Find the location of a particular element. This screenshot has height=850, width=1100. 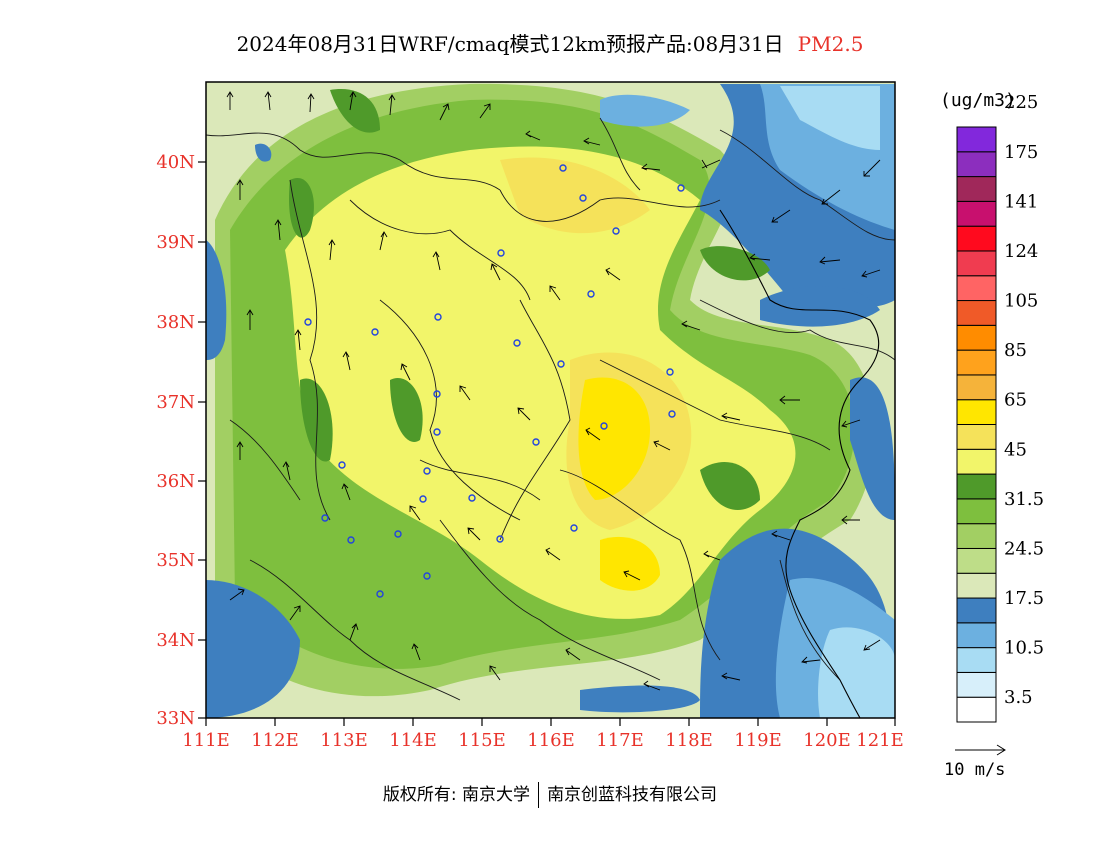

lon-label-111e: 111E is located at coordinates (206, 740).